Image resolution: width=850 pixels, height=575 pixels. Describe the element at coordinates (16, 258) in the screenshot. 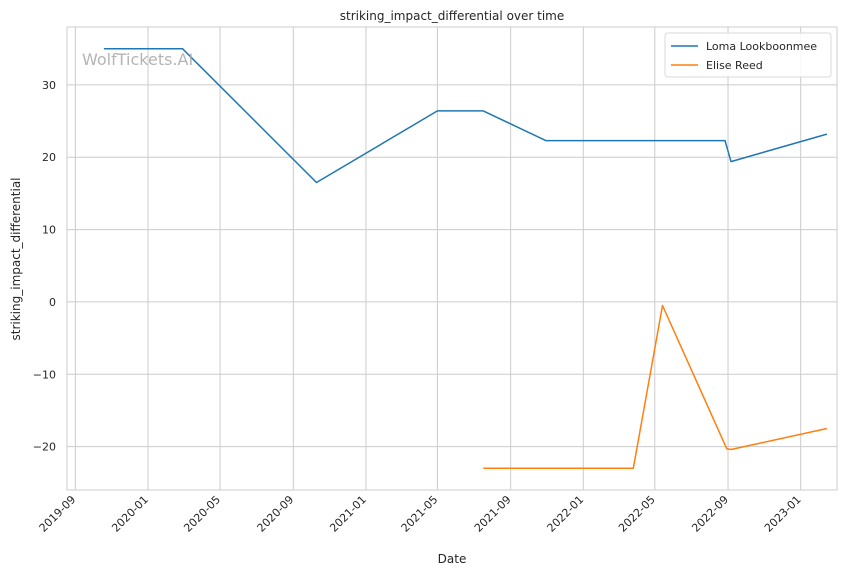

I see `y-axis-label: striking_impact_differential` at that location.